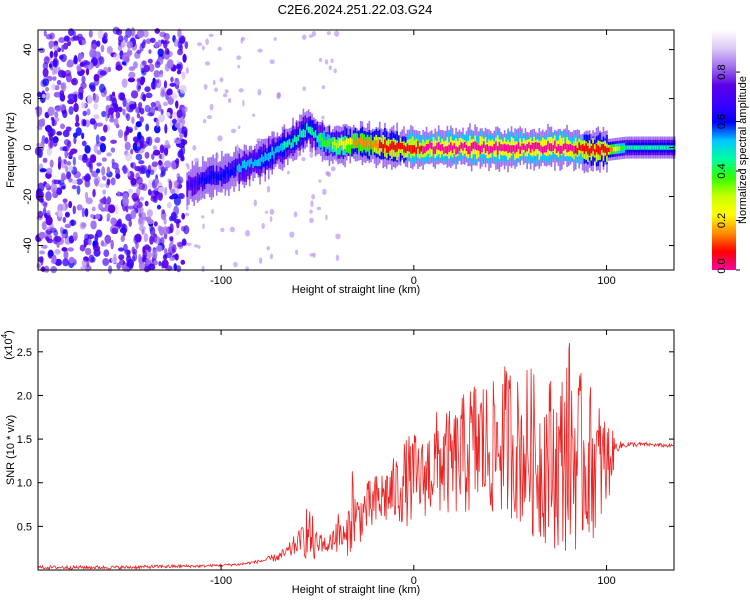 Image resolution: width=750 pixels, height=600 pixels. Describe the element at coordinates (24, 527) in the screenshot. I see `snr-y-tick-label: 0.5` at that location.